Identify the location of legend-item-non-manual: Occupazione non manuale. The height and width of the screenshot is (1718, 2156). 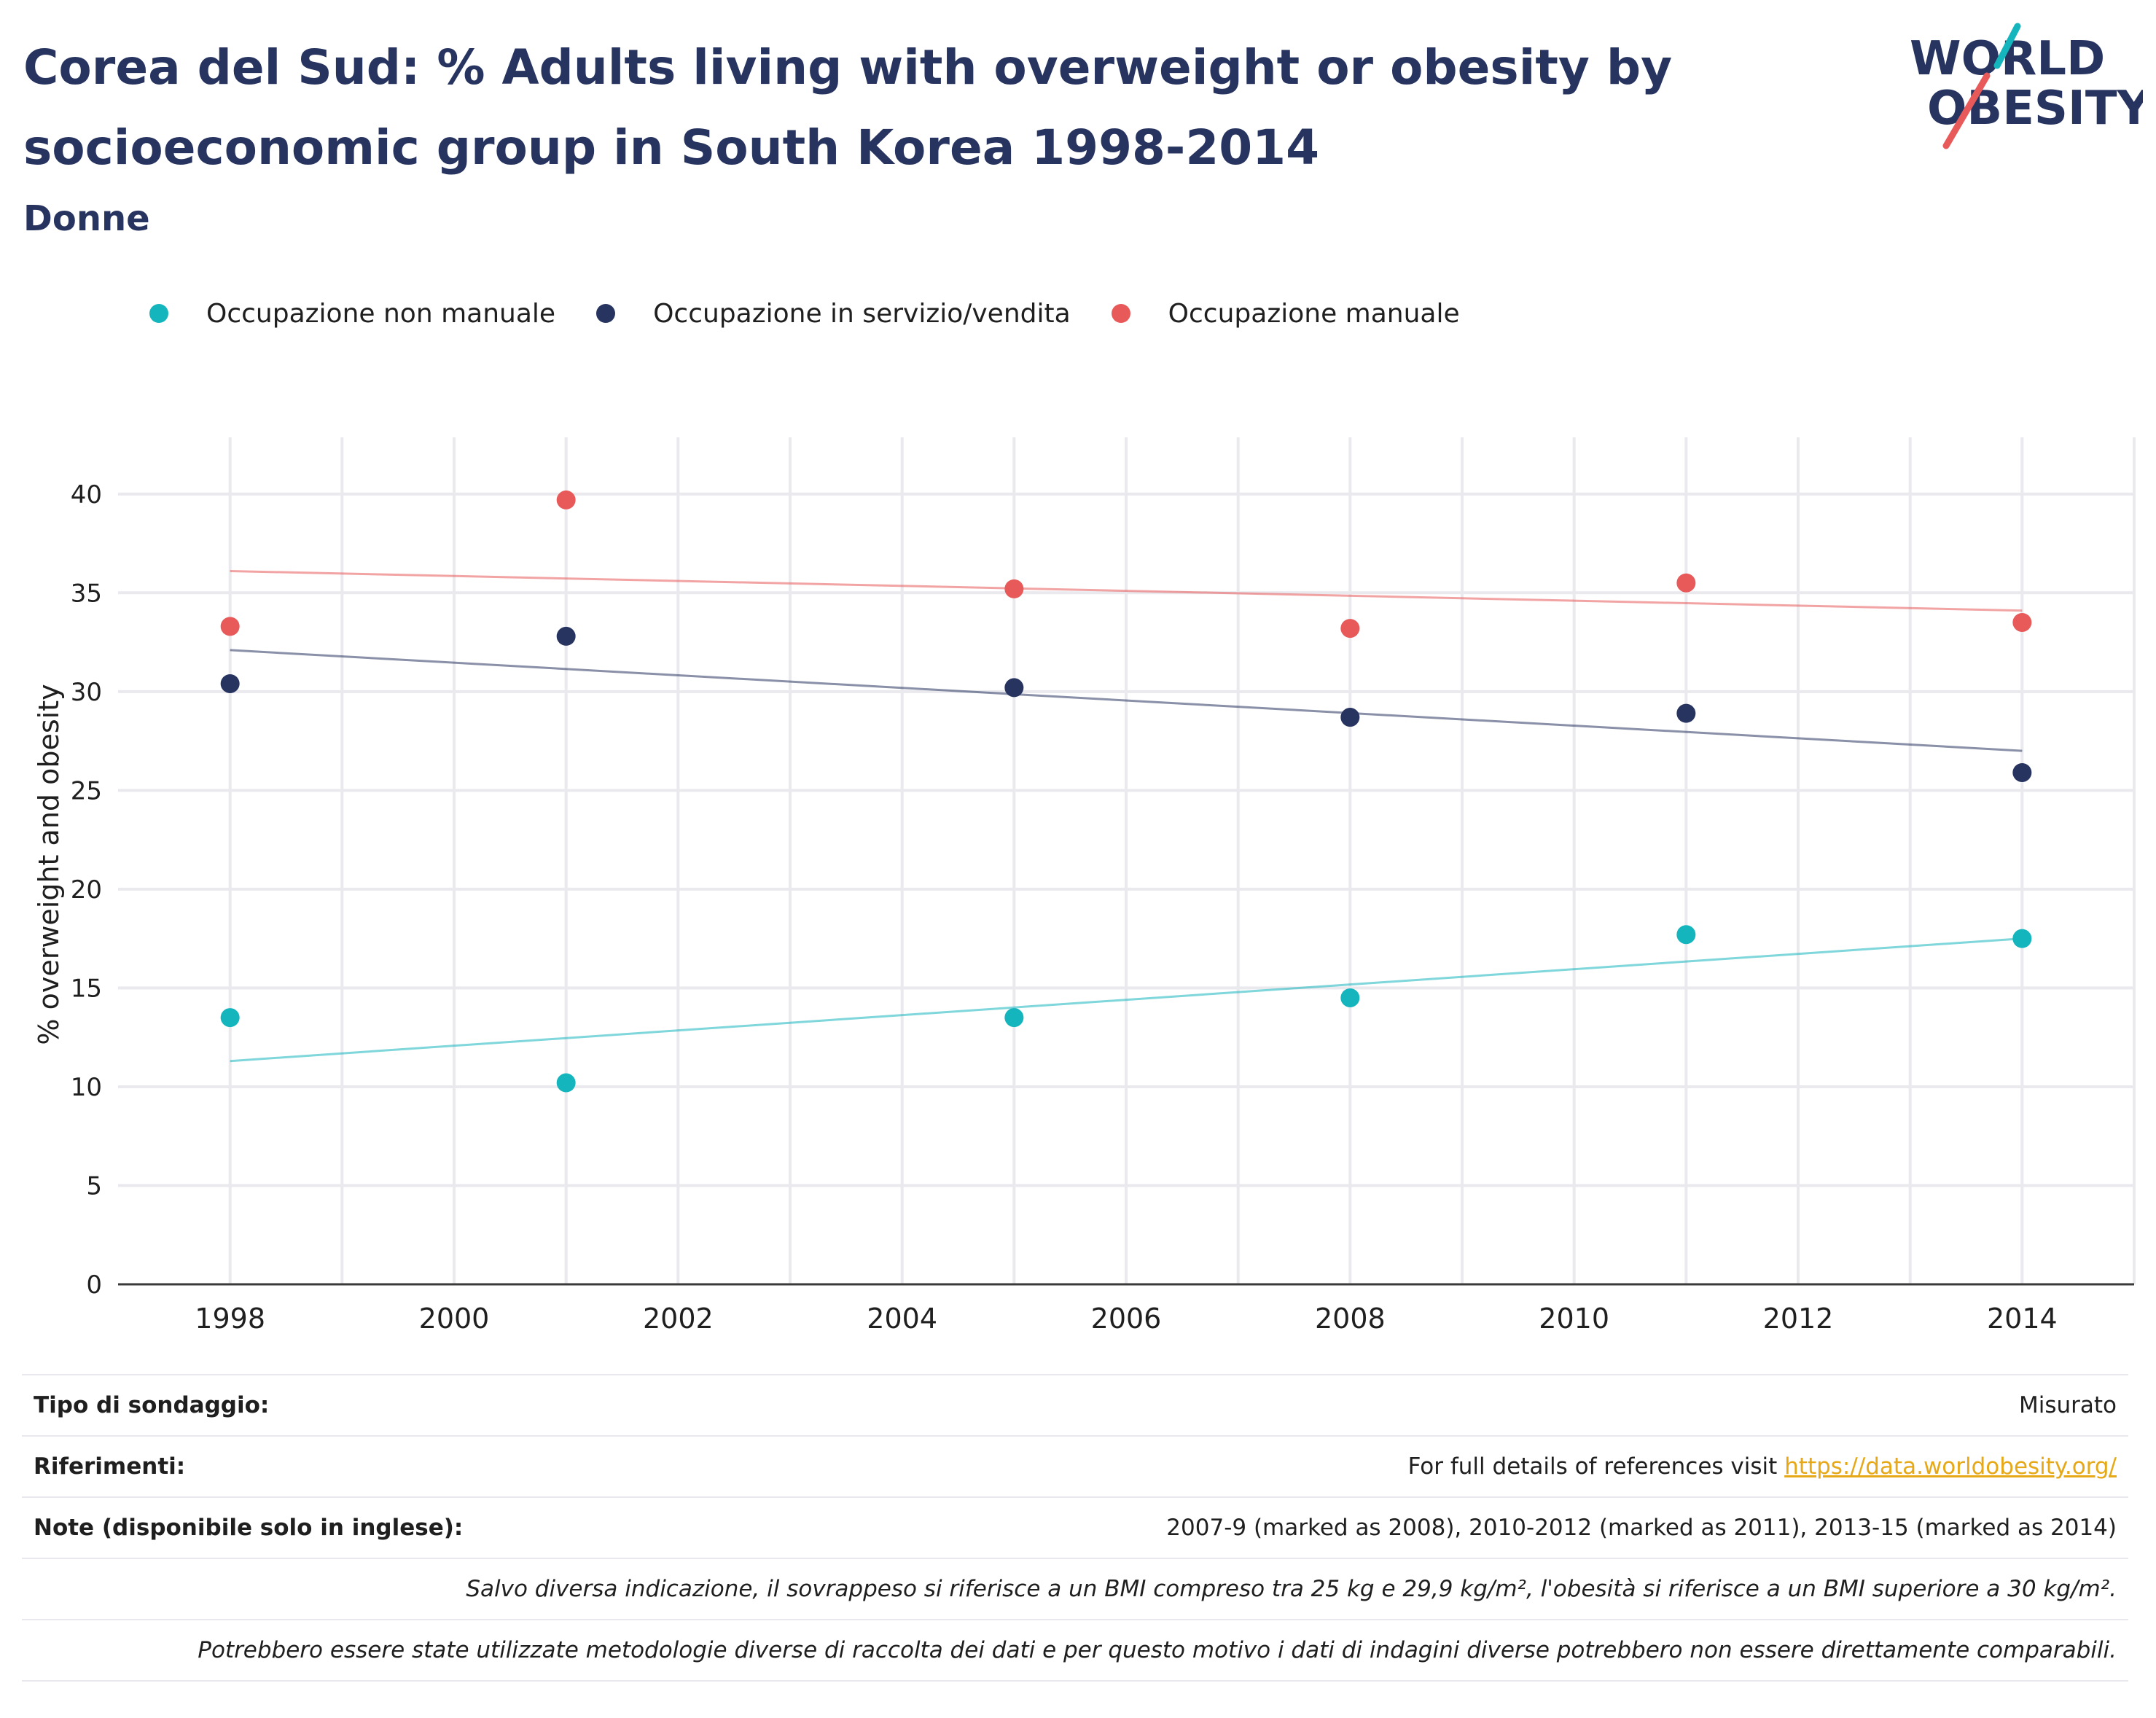
(352, 314).